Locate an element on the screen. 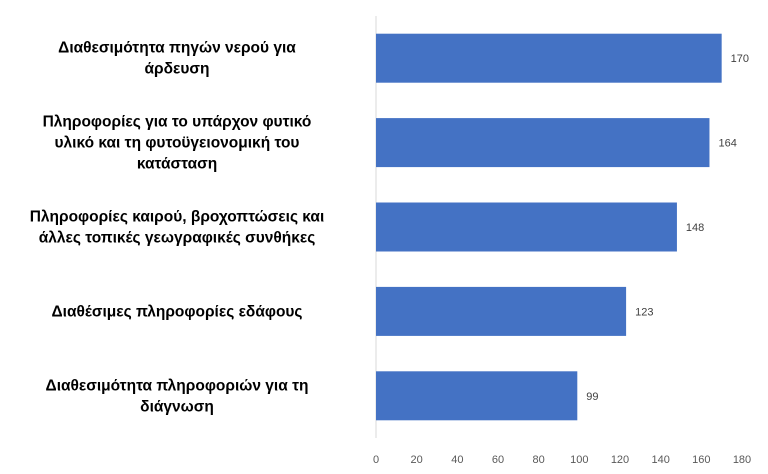 The height and width of the screenshot is (474, 768). x-axis-ticks: 0 20 40 60 80 100 120 140 160 180 is located at coordinates (562, 460).